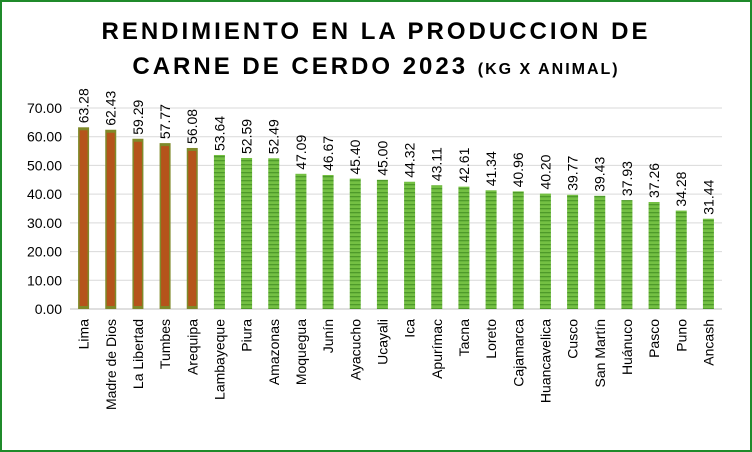  I want to click on category-label: Loreto, so click(491, 339).